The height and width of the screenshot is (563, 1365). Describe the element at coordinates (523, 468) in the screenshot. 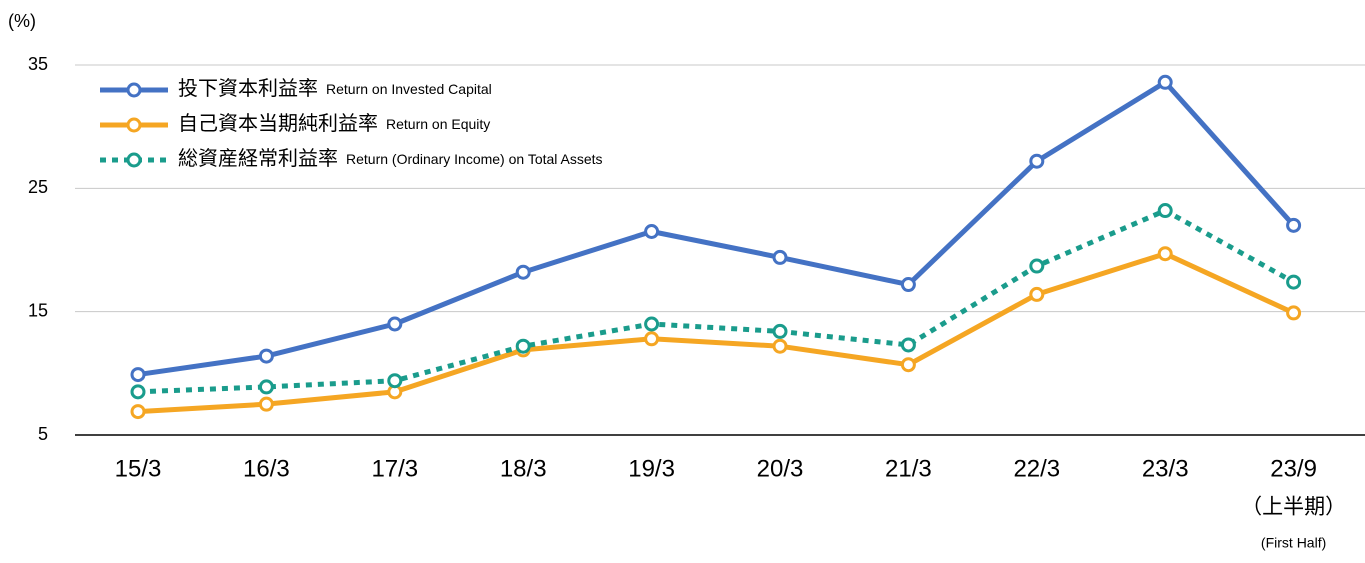

I see `x-tick-label: 18/3` at that location.